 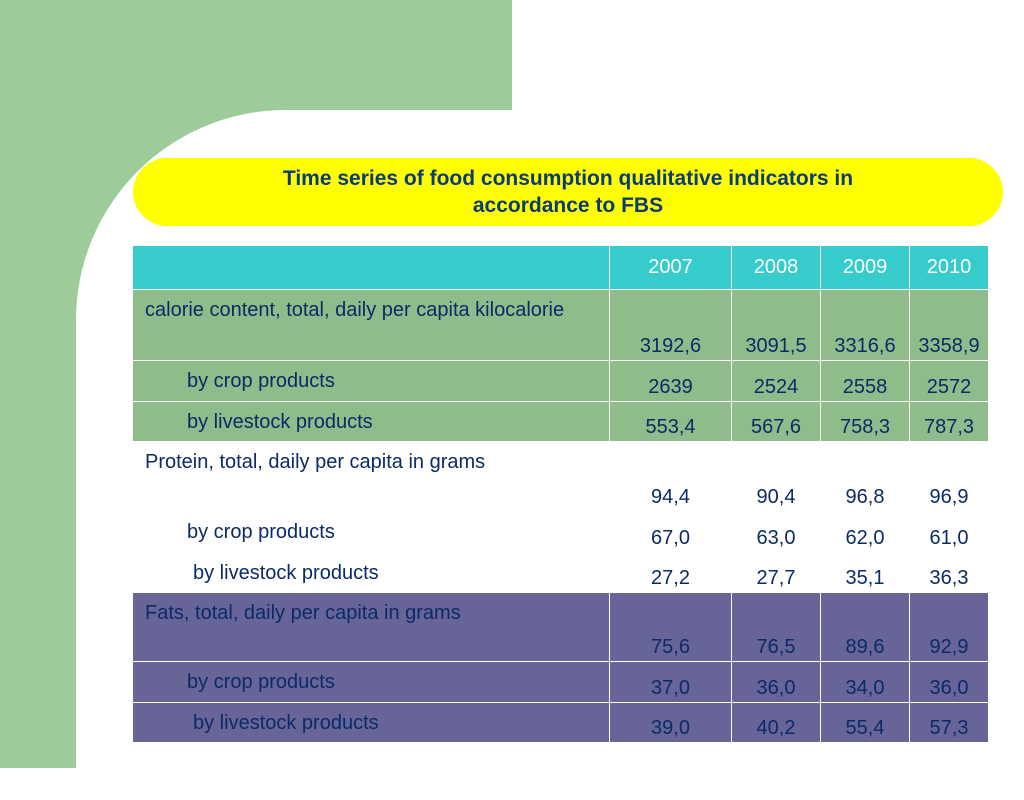 I want to click on value-cell: 758,3, so click(x=865, y=421).